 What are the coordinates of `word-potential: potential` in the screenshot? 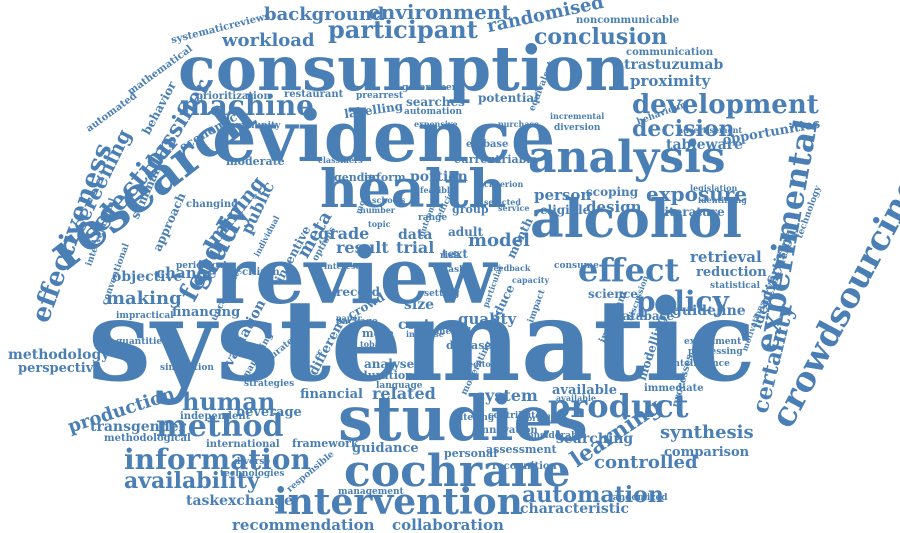 It's located at (508, 98).